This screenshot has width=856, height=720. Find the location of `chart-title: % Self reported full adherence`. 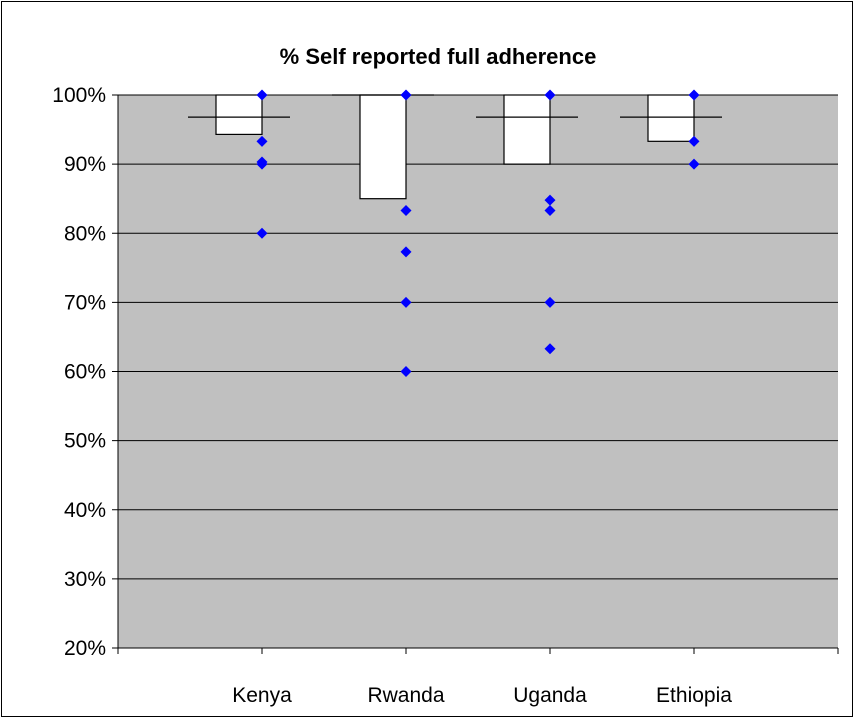

chart-title: % Self reported full adherence is located at coordinates (438, 56).